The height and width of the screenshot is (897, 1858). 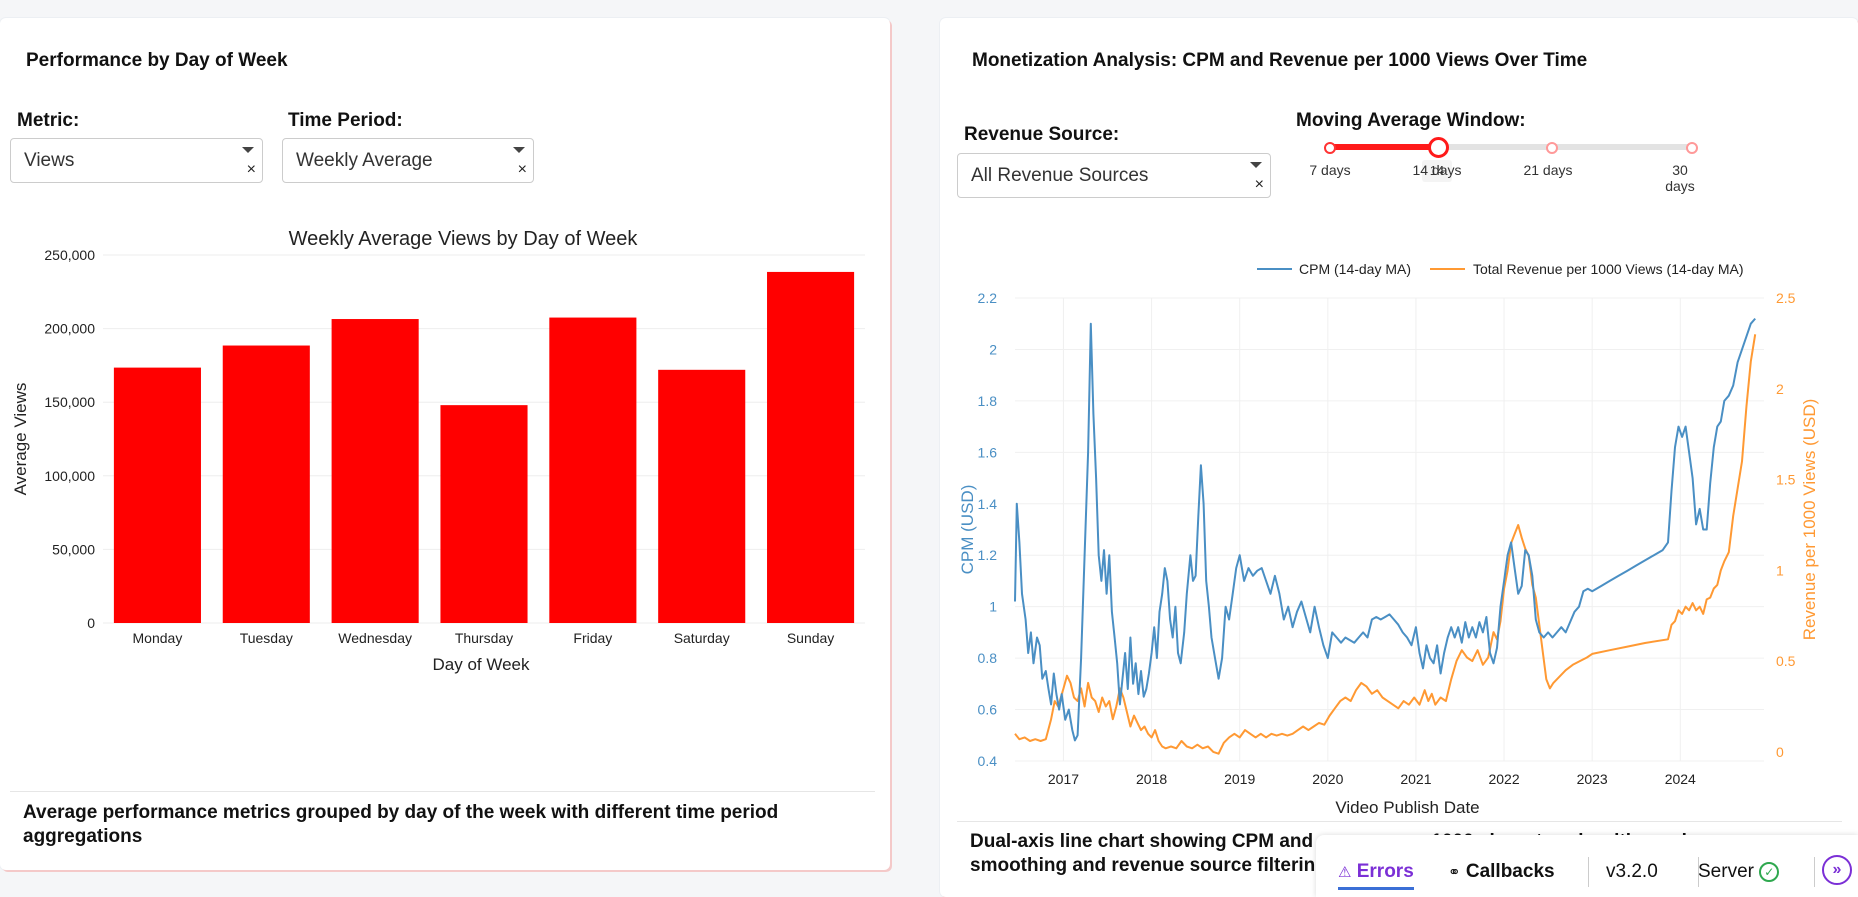 What do you see at coordinates (48, 120) in the screenshot?
I see `metric-label: Metric:` at bounding box center [48, 120].